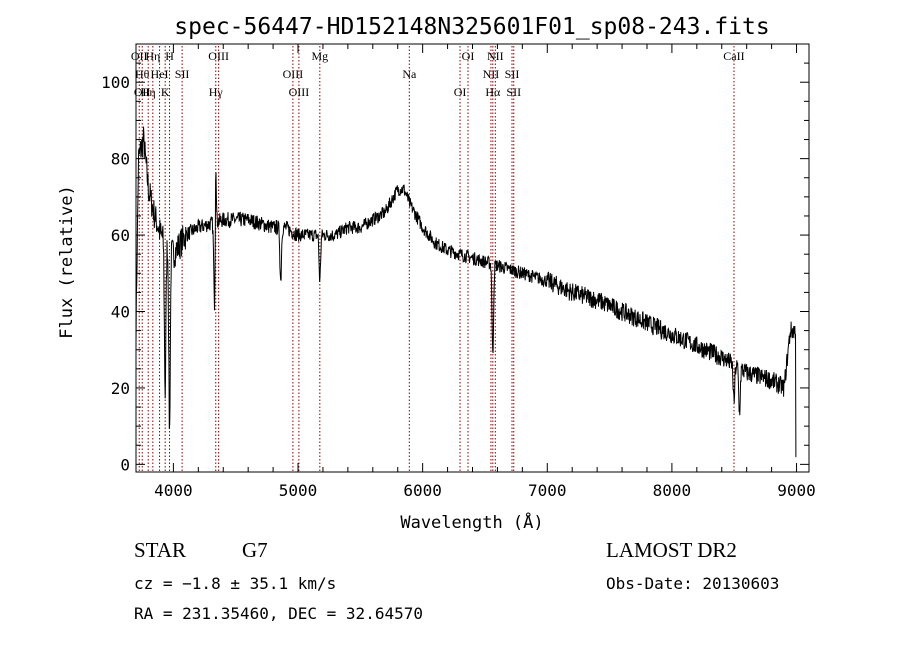 The height and width of the screenshot is (654, 900). Describe the element at coordinates (165, 92) in the screenshot. I see `line-marker-label: K` at that location.